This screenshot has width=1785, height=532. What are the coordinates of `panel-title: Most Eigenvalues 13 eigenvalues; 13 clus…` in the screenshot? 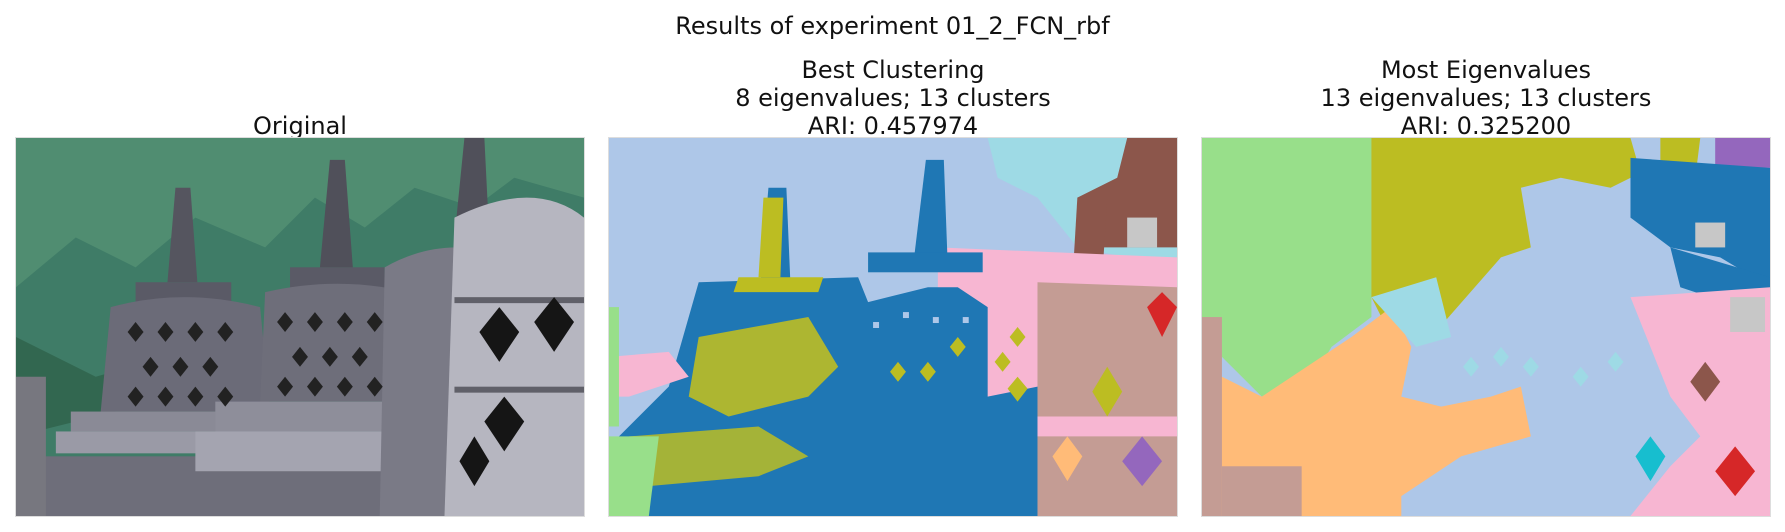 It's located at (1486, 98).